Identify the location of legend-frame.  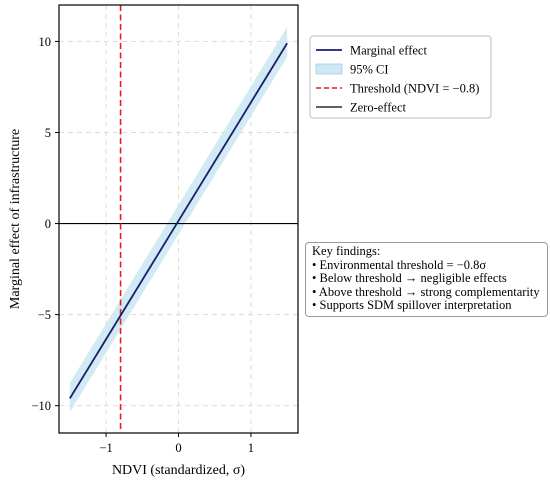
(400, 77).